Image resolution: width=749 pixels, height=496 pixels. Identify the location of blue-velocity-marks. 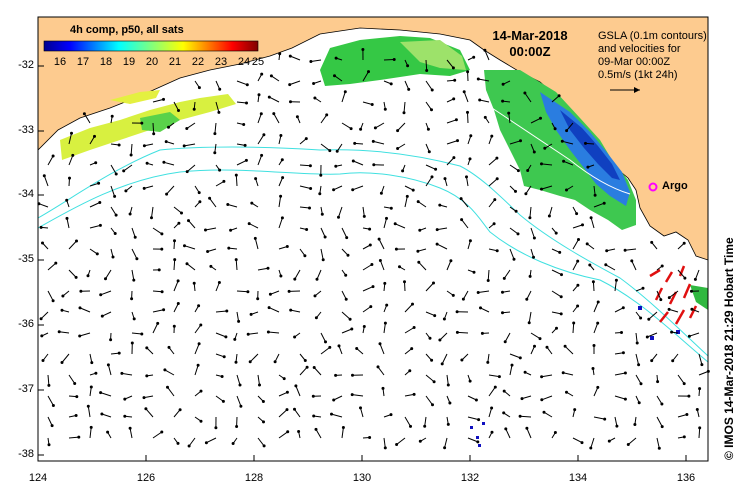
(575, 376).